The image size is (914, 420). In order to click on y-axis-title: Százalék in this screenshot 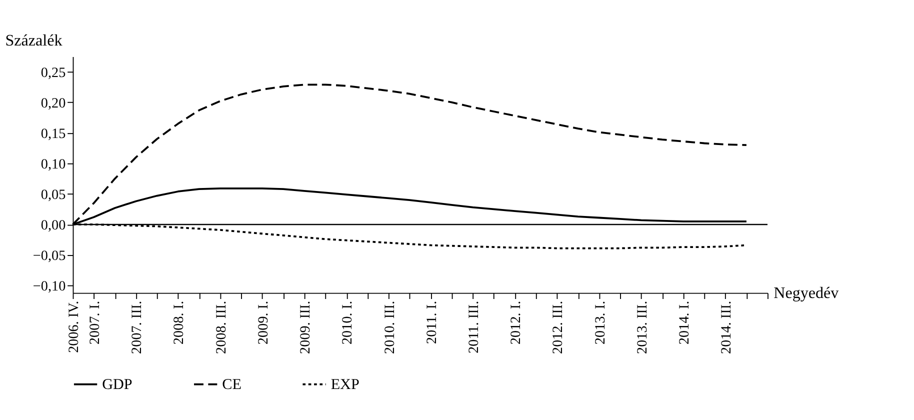, I will do `click(34, 41)`.